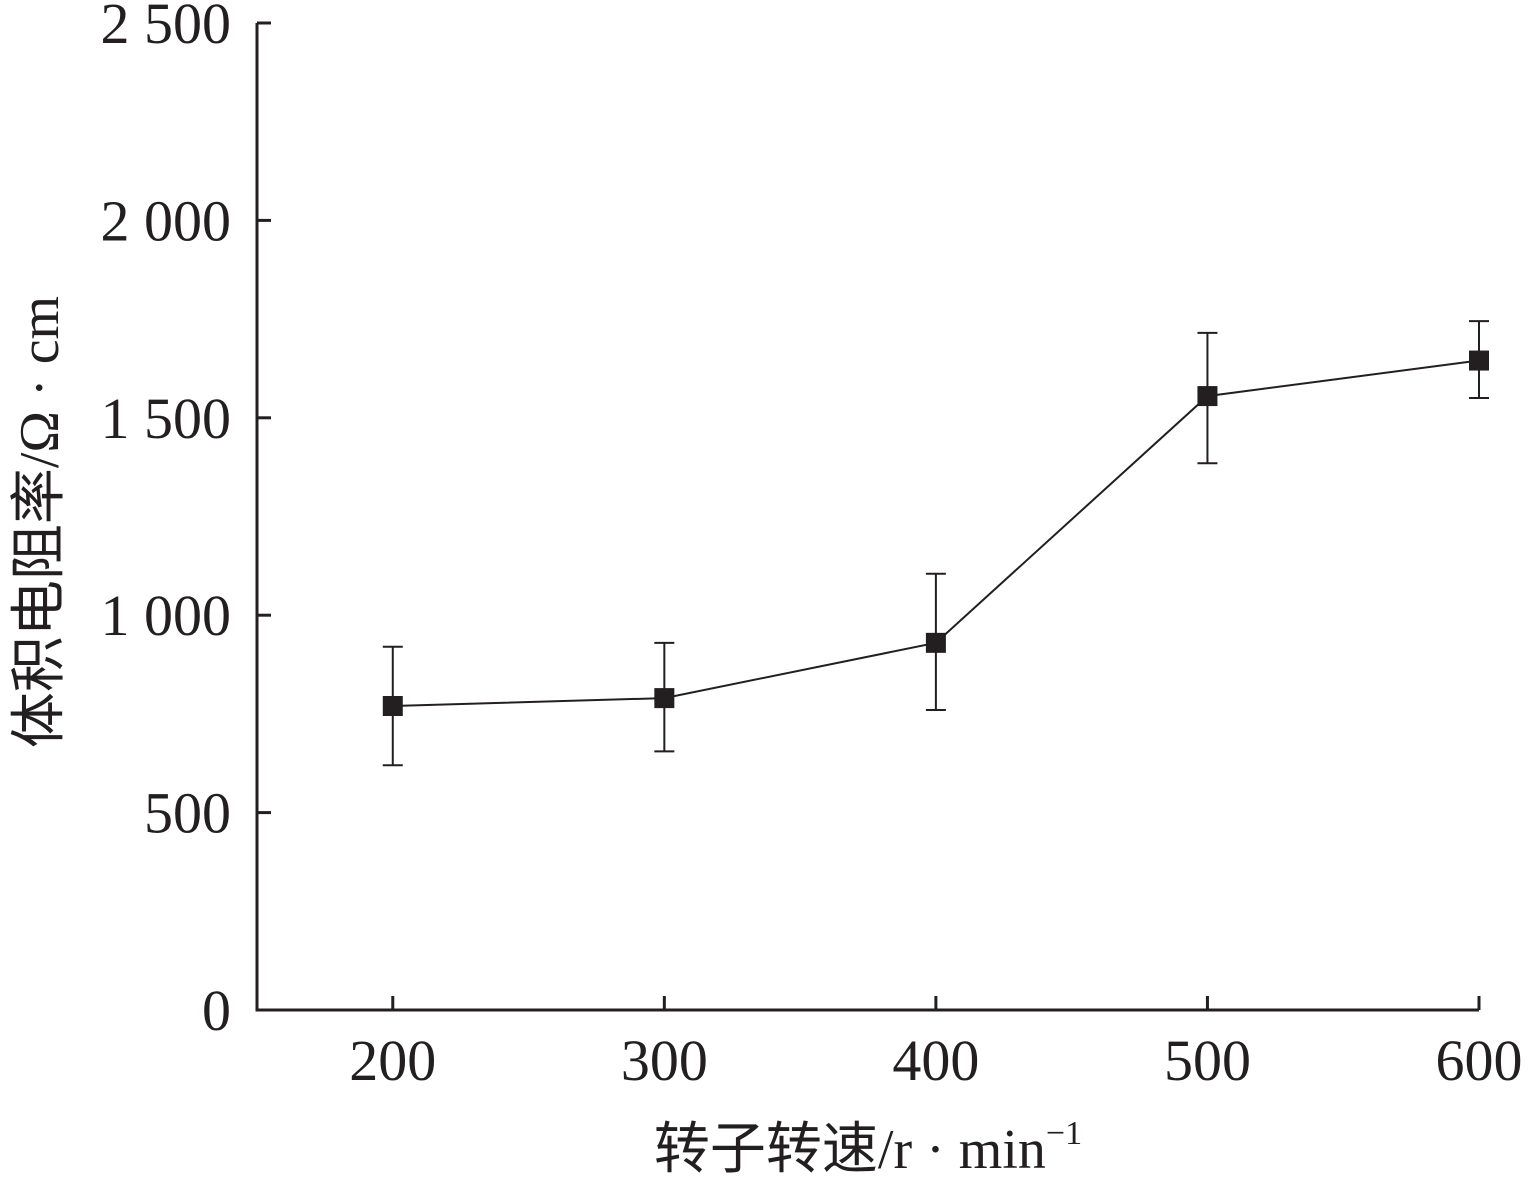 This screenshot has height=1177, width=1529. Describe the element at coordinates (166, 28) in the screenshot. I see `y-tick-label: 2 500` at that location.